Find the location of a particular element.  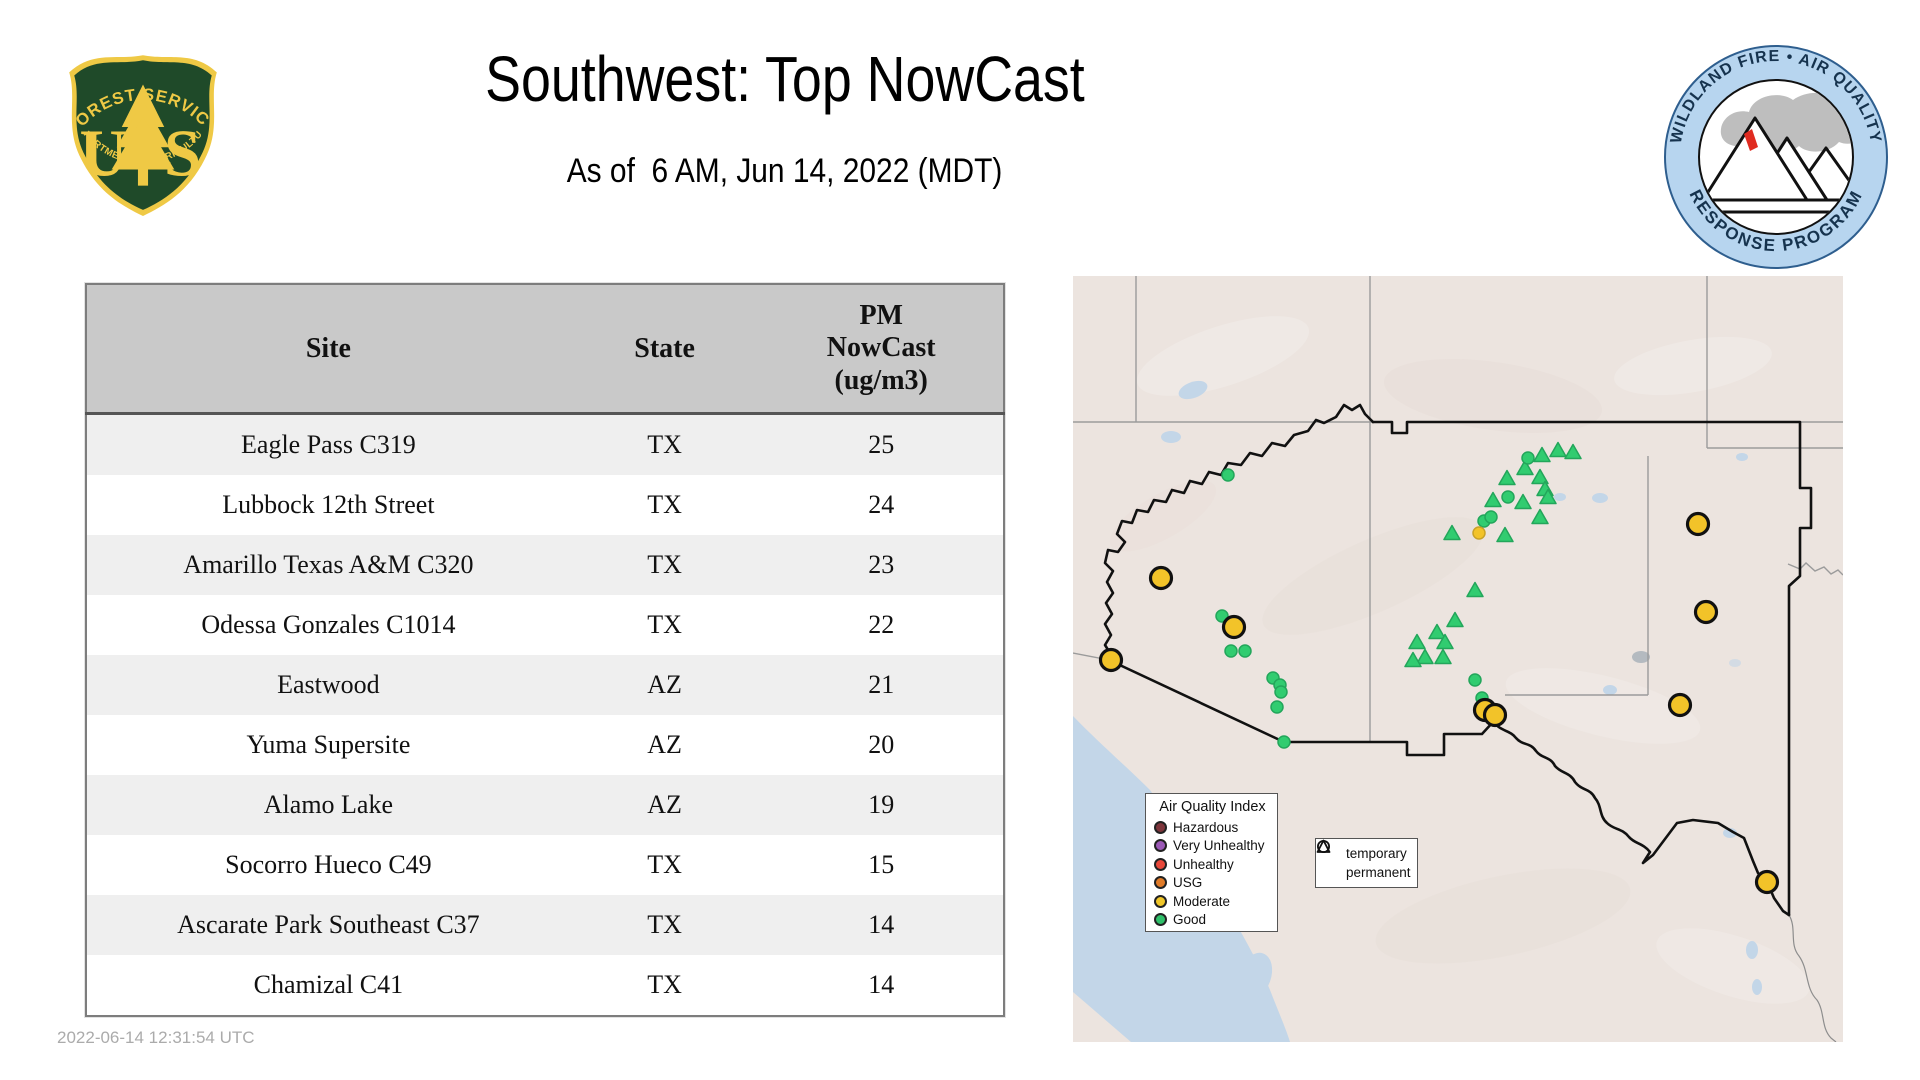

markers-moderate-large is located at coordinates (1439, 703).